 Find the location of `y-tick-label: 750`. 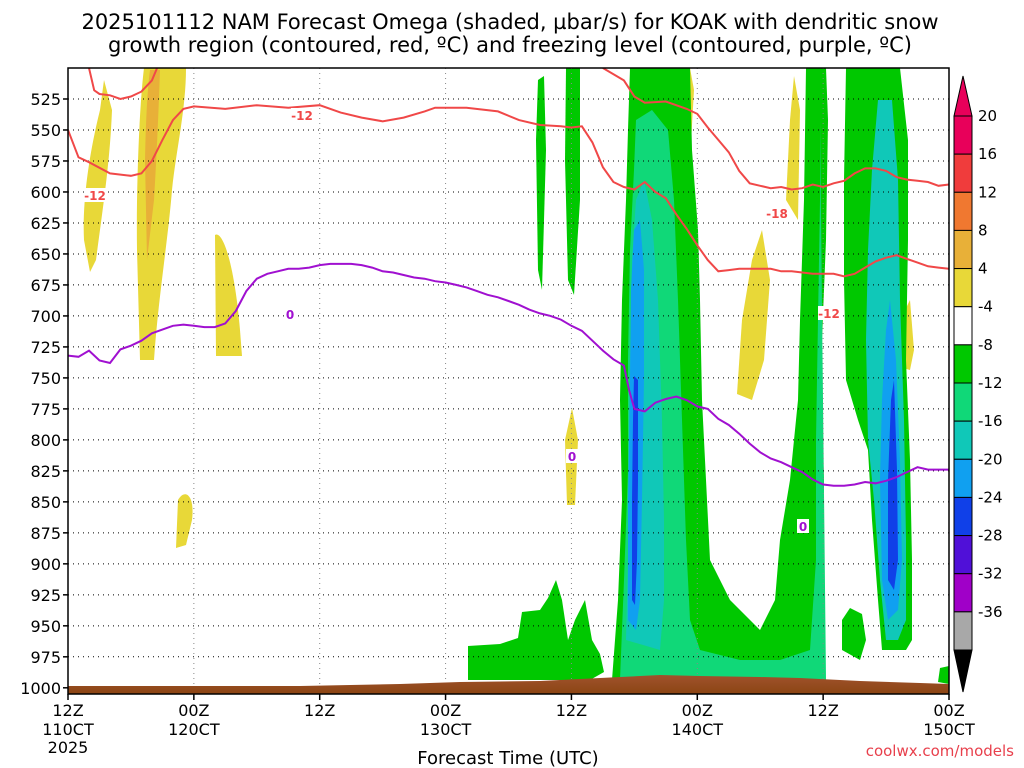

y-tick-label: 750 is located at coordinates (45, 378).